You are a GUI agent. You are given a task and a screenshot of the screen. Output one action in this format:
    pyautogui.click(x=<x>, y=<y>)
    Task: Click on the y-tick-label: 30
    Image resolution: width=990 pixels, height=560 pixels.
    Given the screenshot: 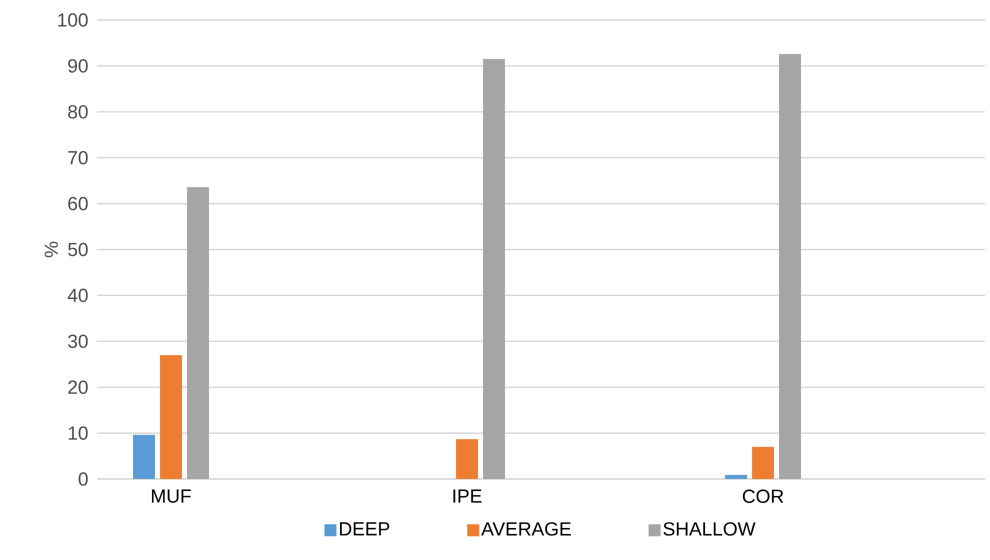 What is the action you would take?
    pyautogui.click(x=78, y=341)
    